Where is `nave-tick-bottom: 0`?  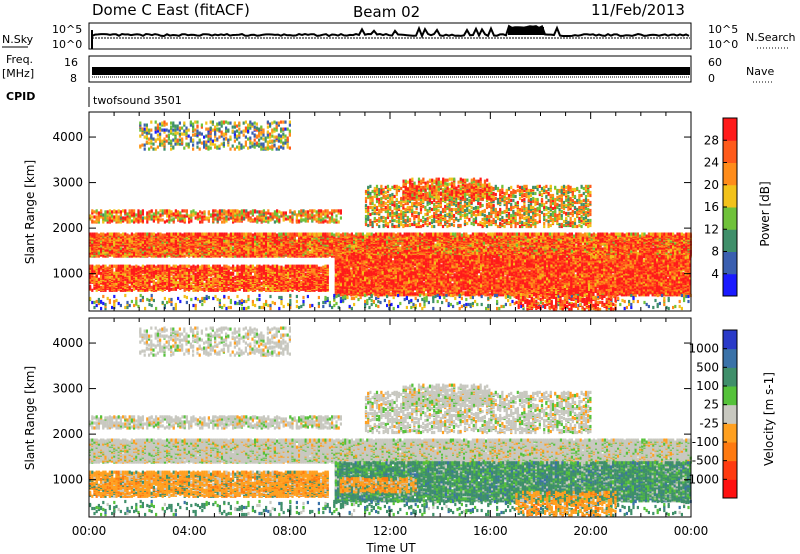
nave-tick-bottom: 0 is located at coordinates (711, 78).